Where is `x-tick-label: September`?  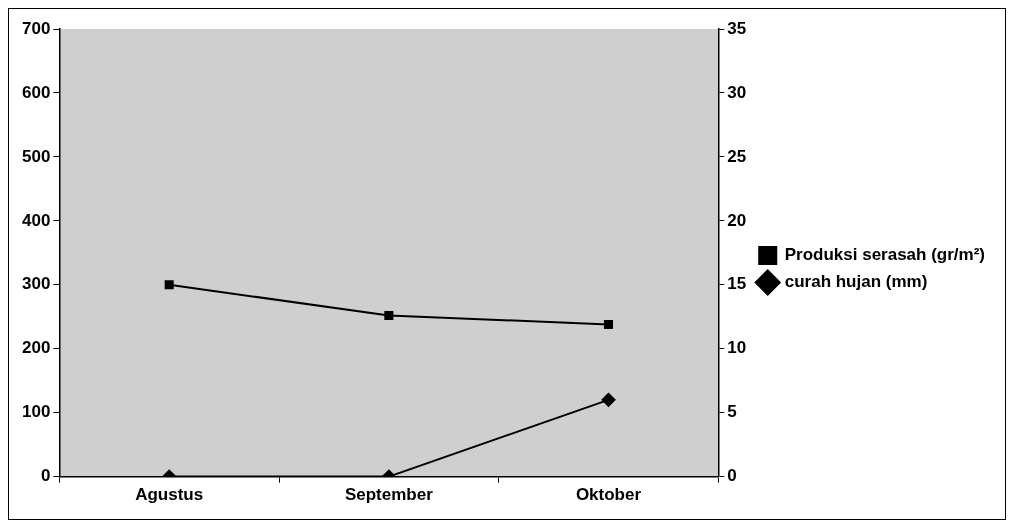 x-tick-label: September is located at coordinates (389, 495).